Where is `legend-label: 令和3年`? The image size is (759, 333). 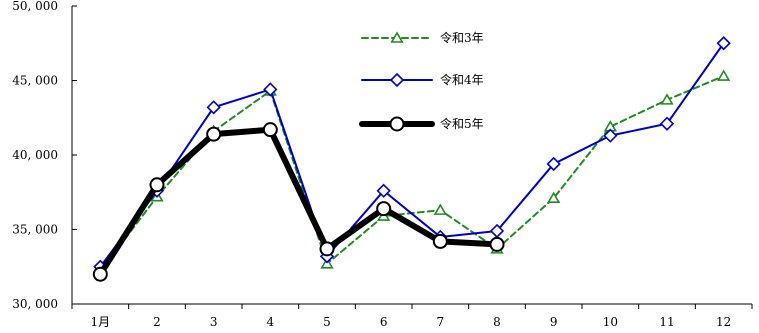
legend-label: 令和3年 is located at coordinates (462, 37).